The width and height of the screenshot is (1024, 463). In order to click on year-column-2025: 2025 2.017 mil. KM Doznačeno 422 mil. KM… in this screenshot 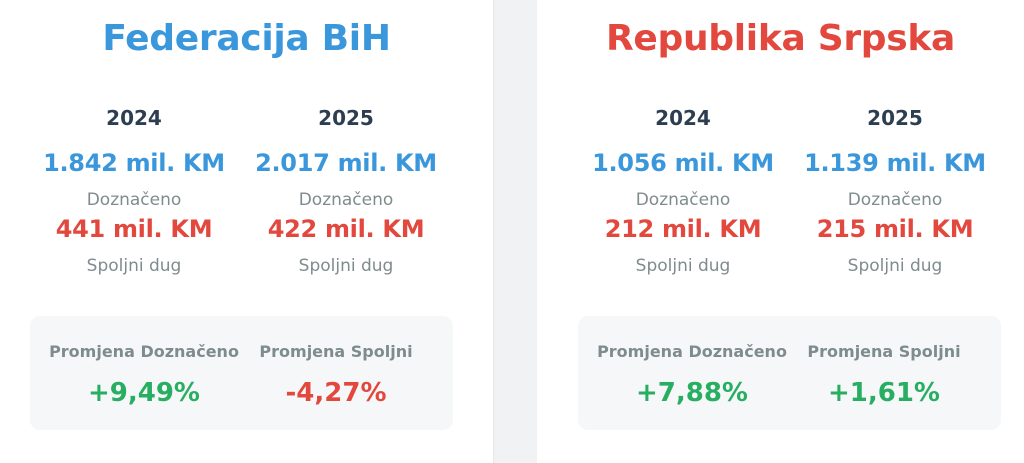, I will do `click(346, 191)`.